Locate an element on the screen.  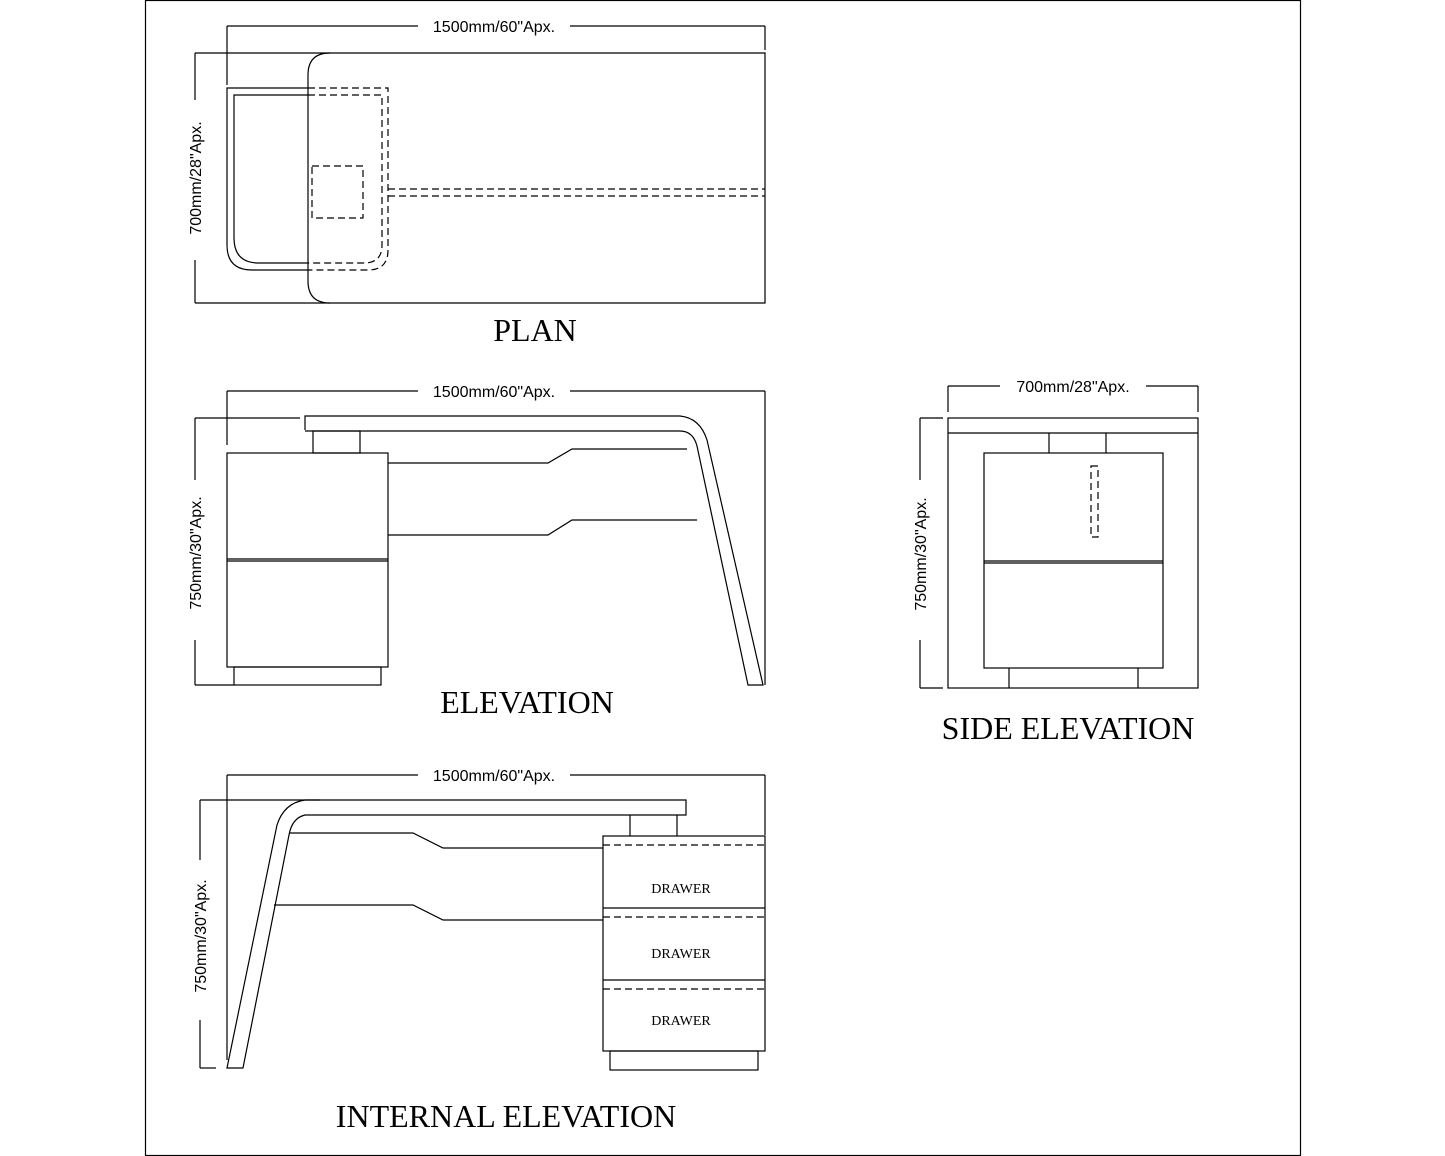
side-height-dim: 750mm/30"Apx. is located at coordinates (921, 553).